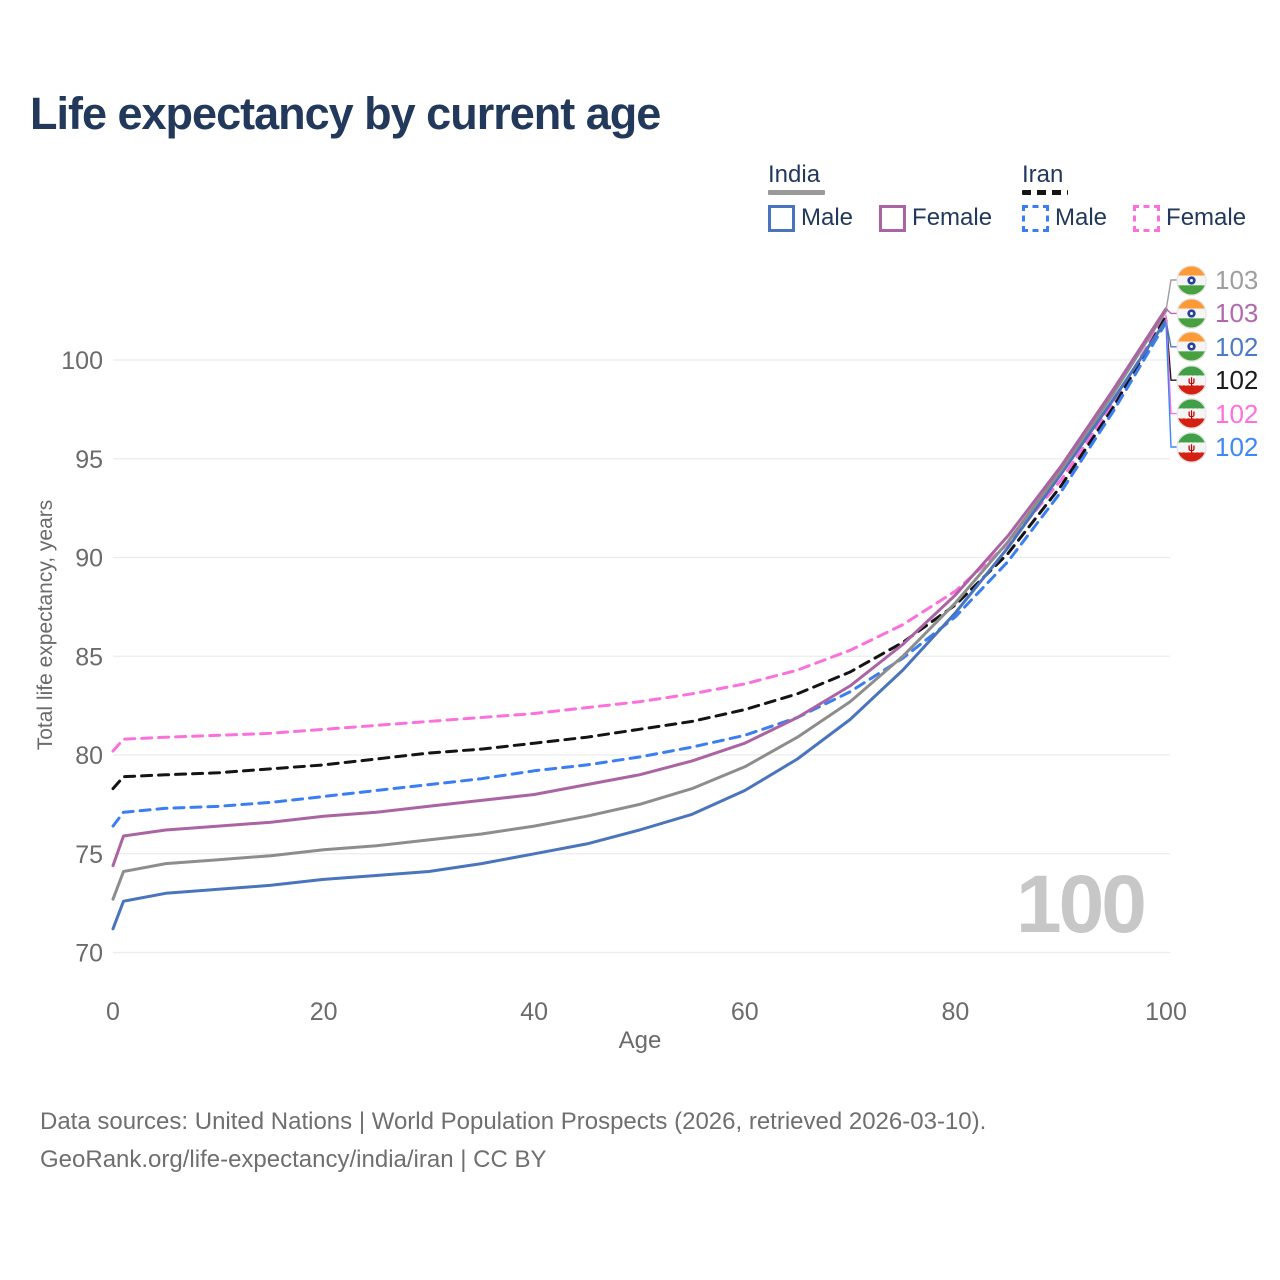  What do you see at coordinates (1035, 218) in the screenshot?
I see `iran-male-swatch-icon` at bounding box center [1035, 218].